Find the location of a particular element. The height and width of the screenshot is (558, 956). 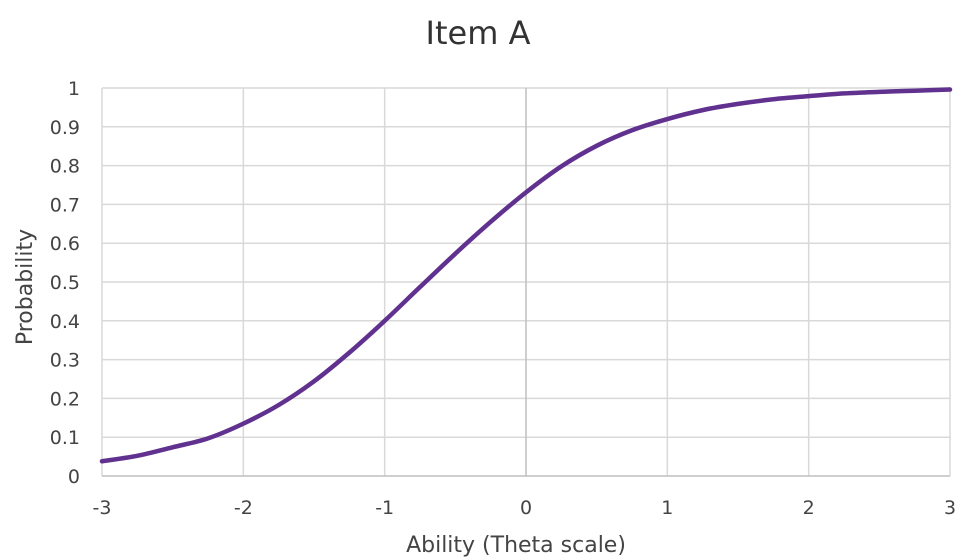

y-tick-label: 0.5 is located at coordinates (65, 283).